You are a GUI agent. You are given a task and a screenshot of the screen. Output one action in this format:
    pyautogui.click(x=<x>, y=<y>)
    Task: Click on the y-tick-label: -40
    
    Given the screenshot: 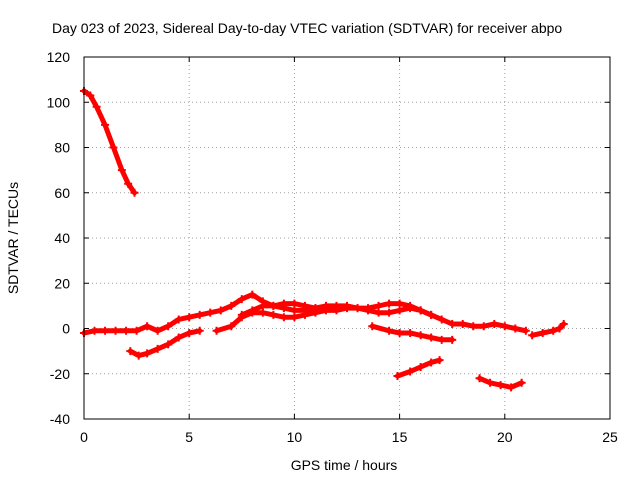 What is the action you would take?
    pyautogui.click(x=60, y=419)
    